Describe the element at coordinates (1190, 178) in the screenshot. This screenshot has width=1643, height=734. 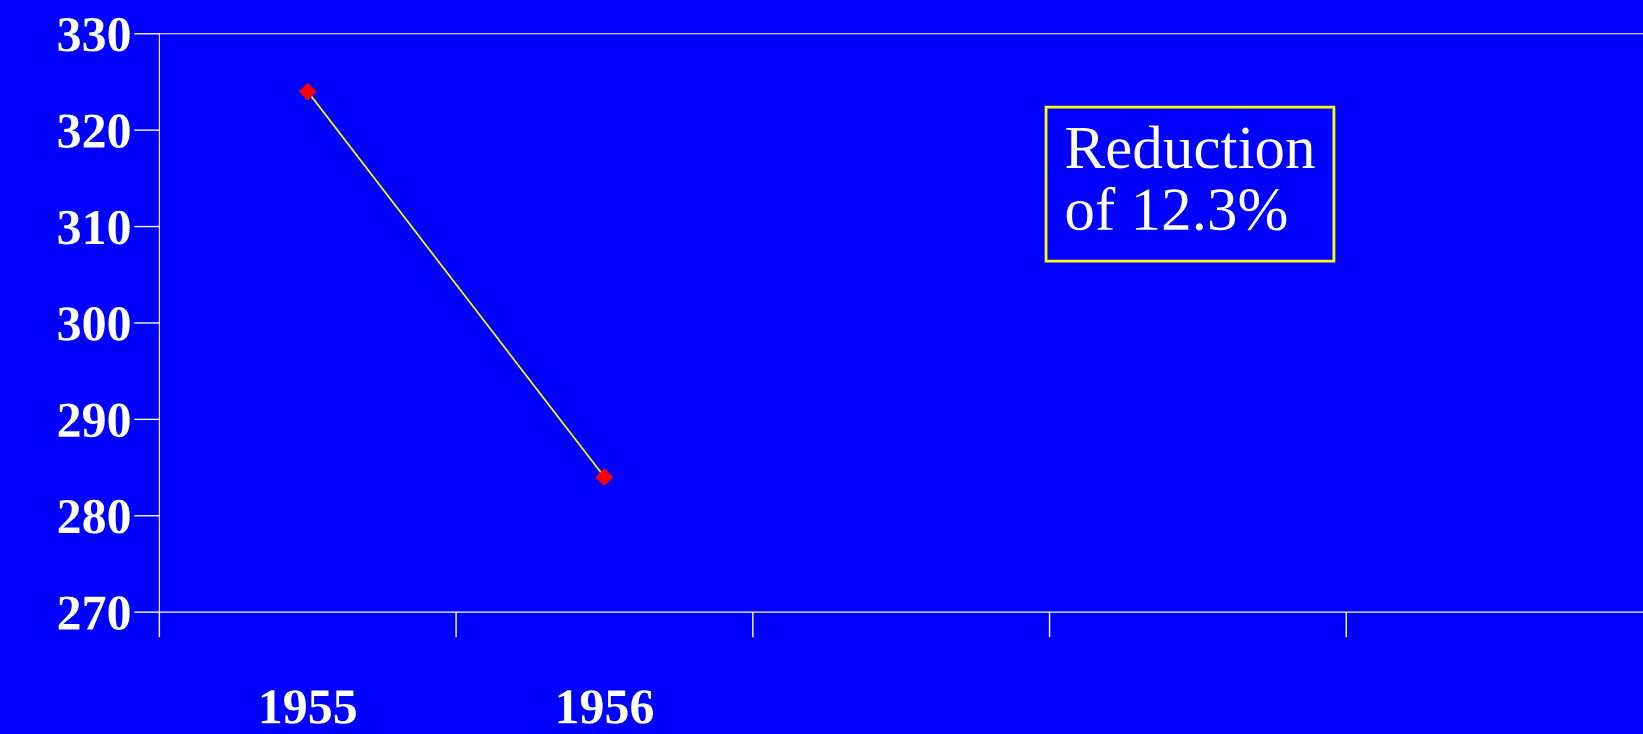
I see `annotation: Reduction of 12.3%` at that location.